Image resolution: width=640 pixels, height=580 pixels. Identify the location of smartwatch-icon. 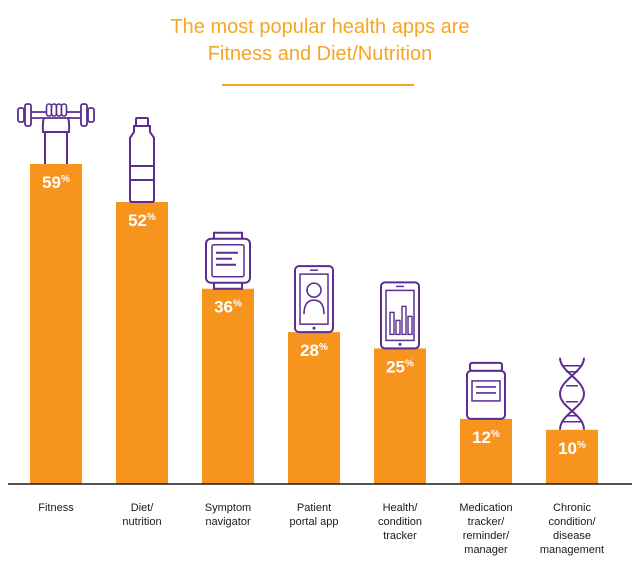
(228, 260).